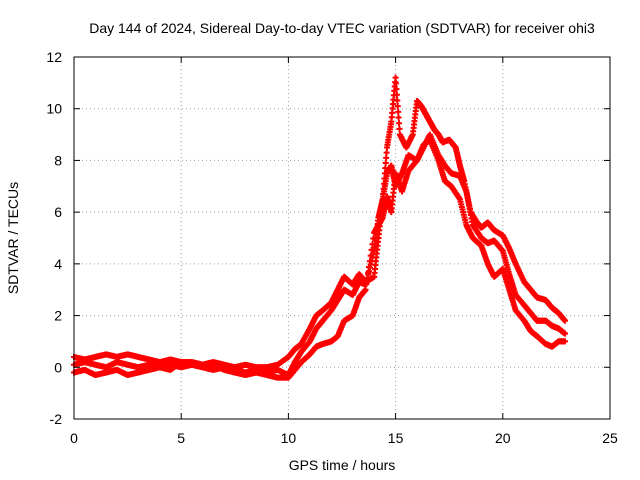 This screenshot has width=640, height=480. What do you see at coordinates (13, 238) in the screenshot?
I see `y-axis-label: SDTVAR / TECUs` at bounding box center [13, 238].